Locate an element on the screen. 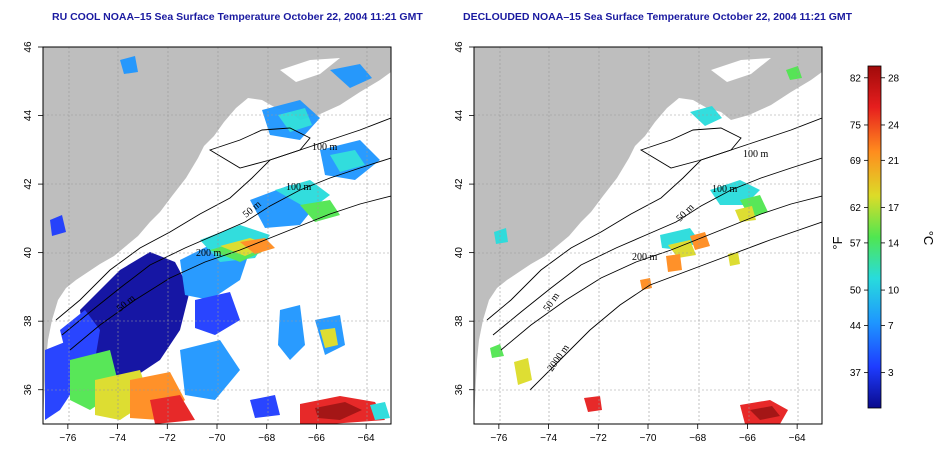 The width and height of the screenshot is (950, 475). nova-scotia is located at coordinates (785, 81).